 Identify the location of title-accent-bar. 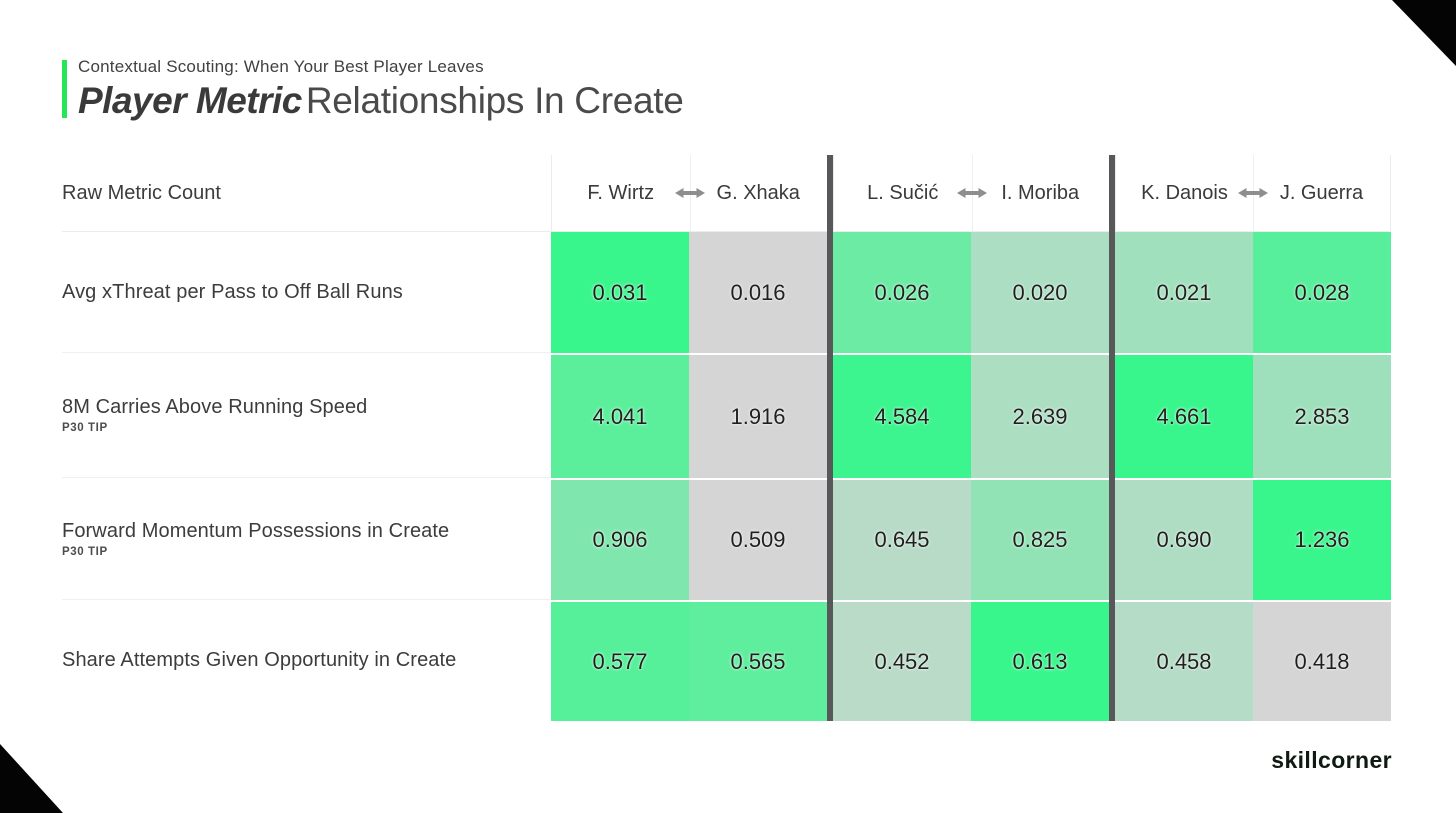
(64, 89).